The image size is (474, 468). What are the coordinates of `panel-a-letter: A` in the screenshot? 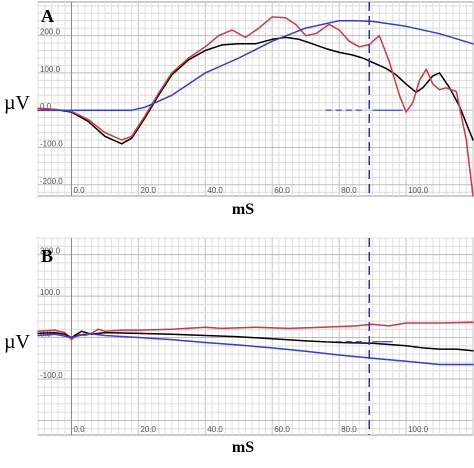 It's located at (47, 16).